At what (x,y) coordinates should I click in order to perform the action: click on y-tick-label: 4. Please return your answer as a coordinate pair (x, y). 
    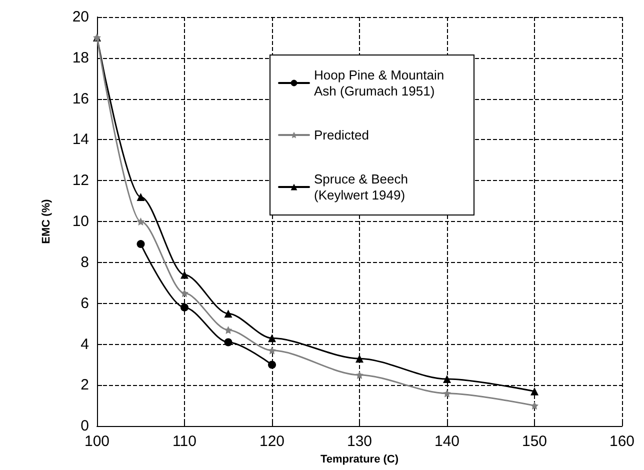
    Looking at the image, I should click on (84, 344).